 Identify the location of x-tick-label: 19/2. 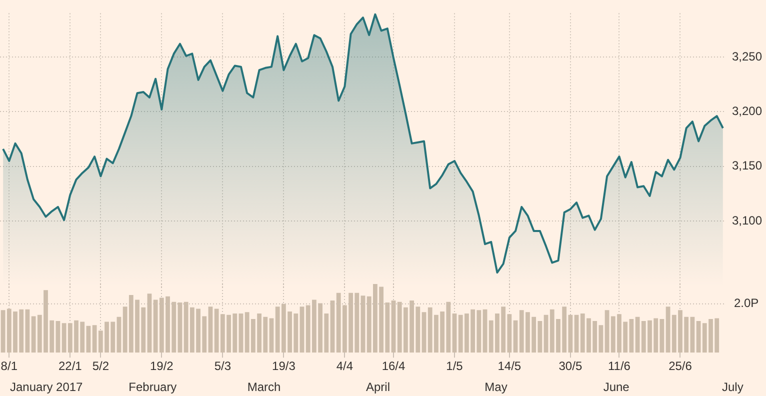
(162, 366).